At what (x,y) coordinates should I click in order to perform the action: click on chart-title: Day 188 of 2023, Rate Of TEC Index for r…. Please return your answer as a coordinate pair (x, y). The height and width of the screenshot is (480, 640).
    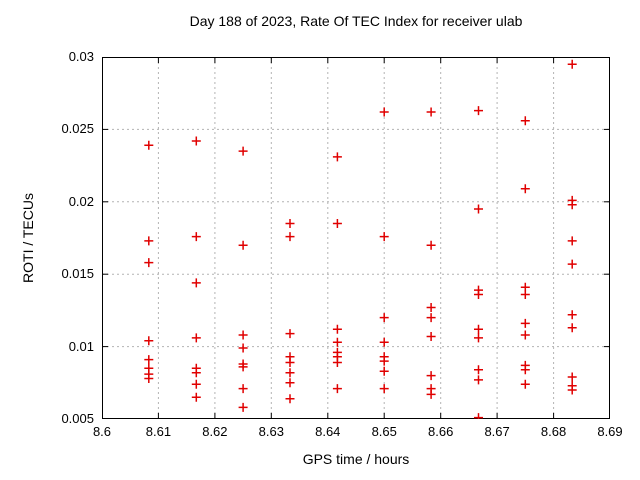
    Looking at the image, I should click on (356, 21).